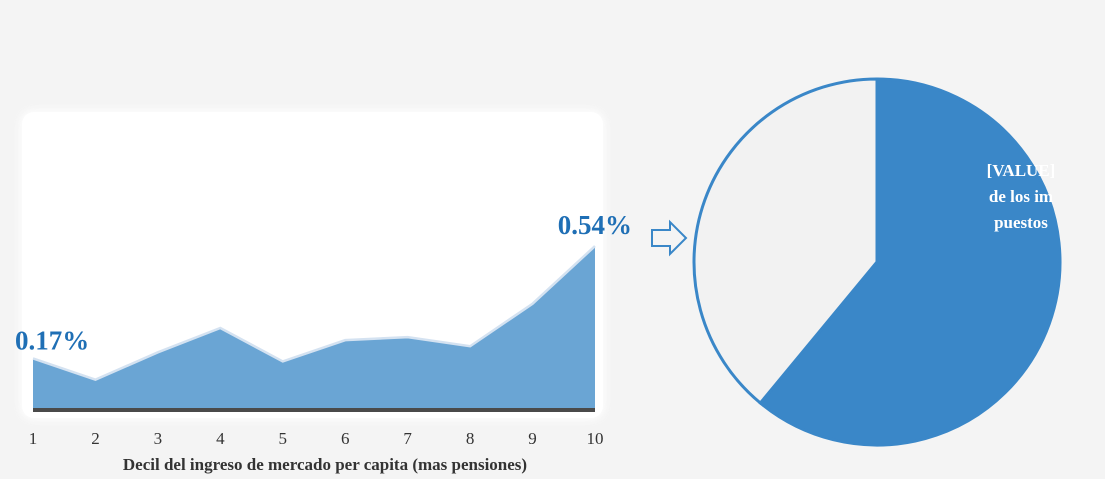 Image resolution: width=1105 pixels, height=479 pixels. What do you see at coordinates (1021, 196) in the screenshot?
I see `pie-label: [VALUE] de los impuestos` at bounding box center [1021, 196].